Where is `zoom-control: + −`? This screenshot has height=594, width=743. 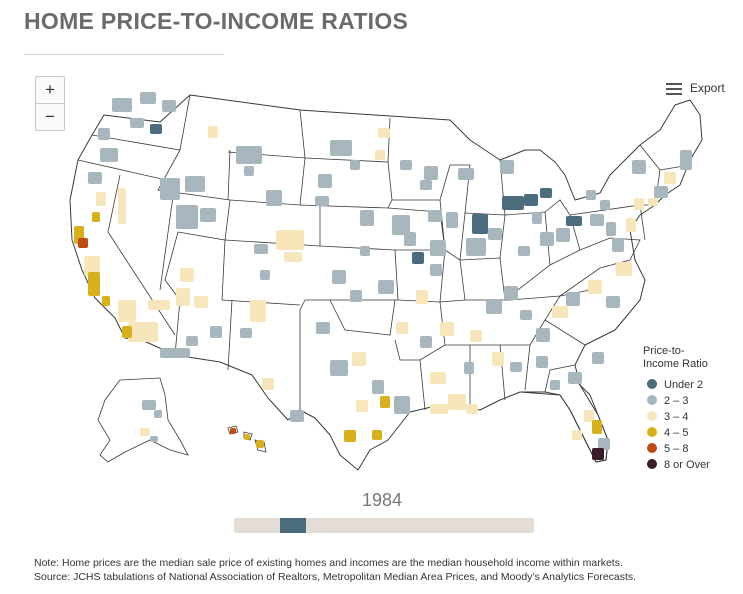 zoom-control: + − is located at coordinates (50, 103).